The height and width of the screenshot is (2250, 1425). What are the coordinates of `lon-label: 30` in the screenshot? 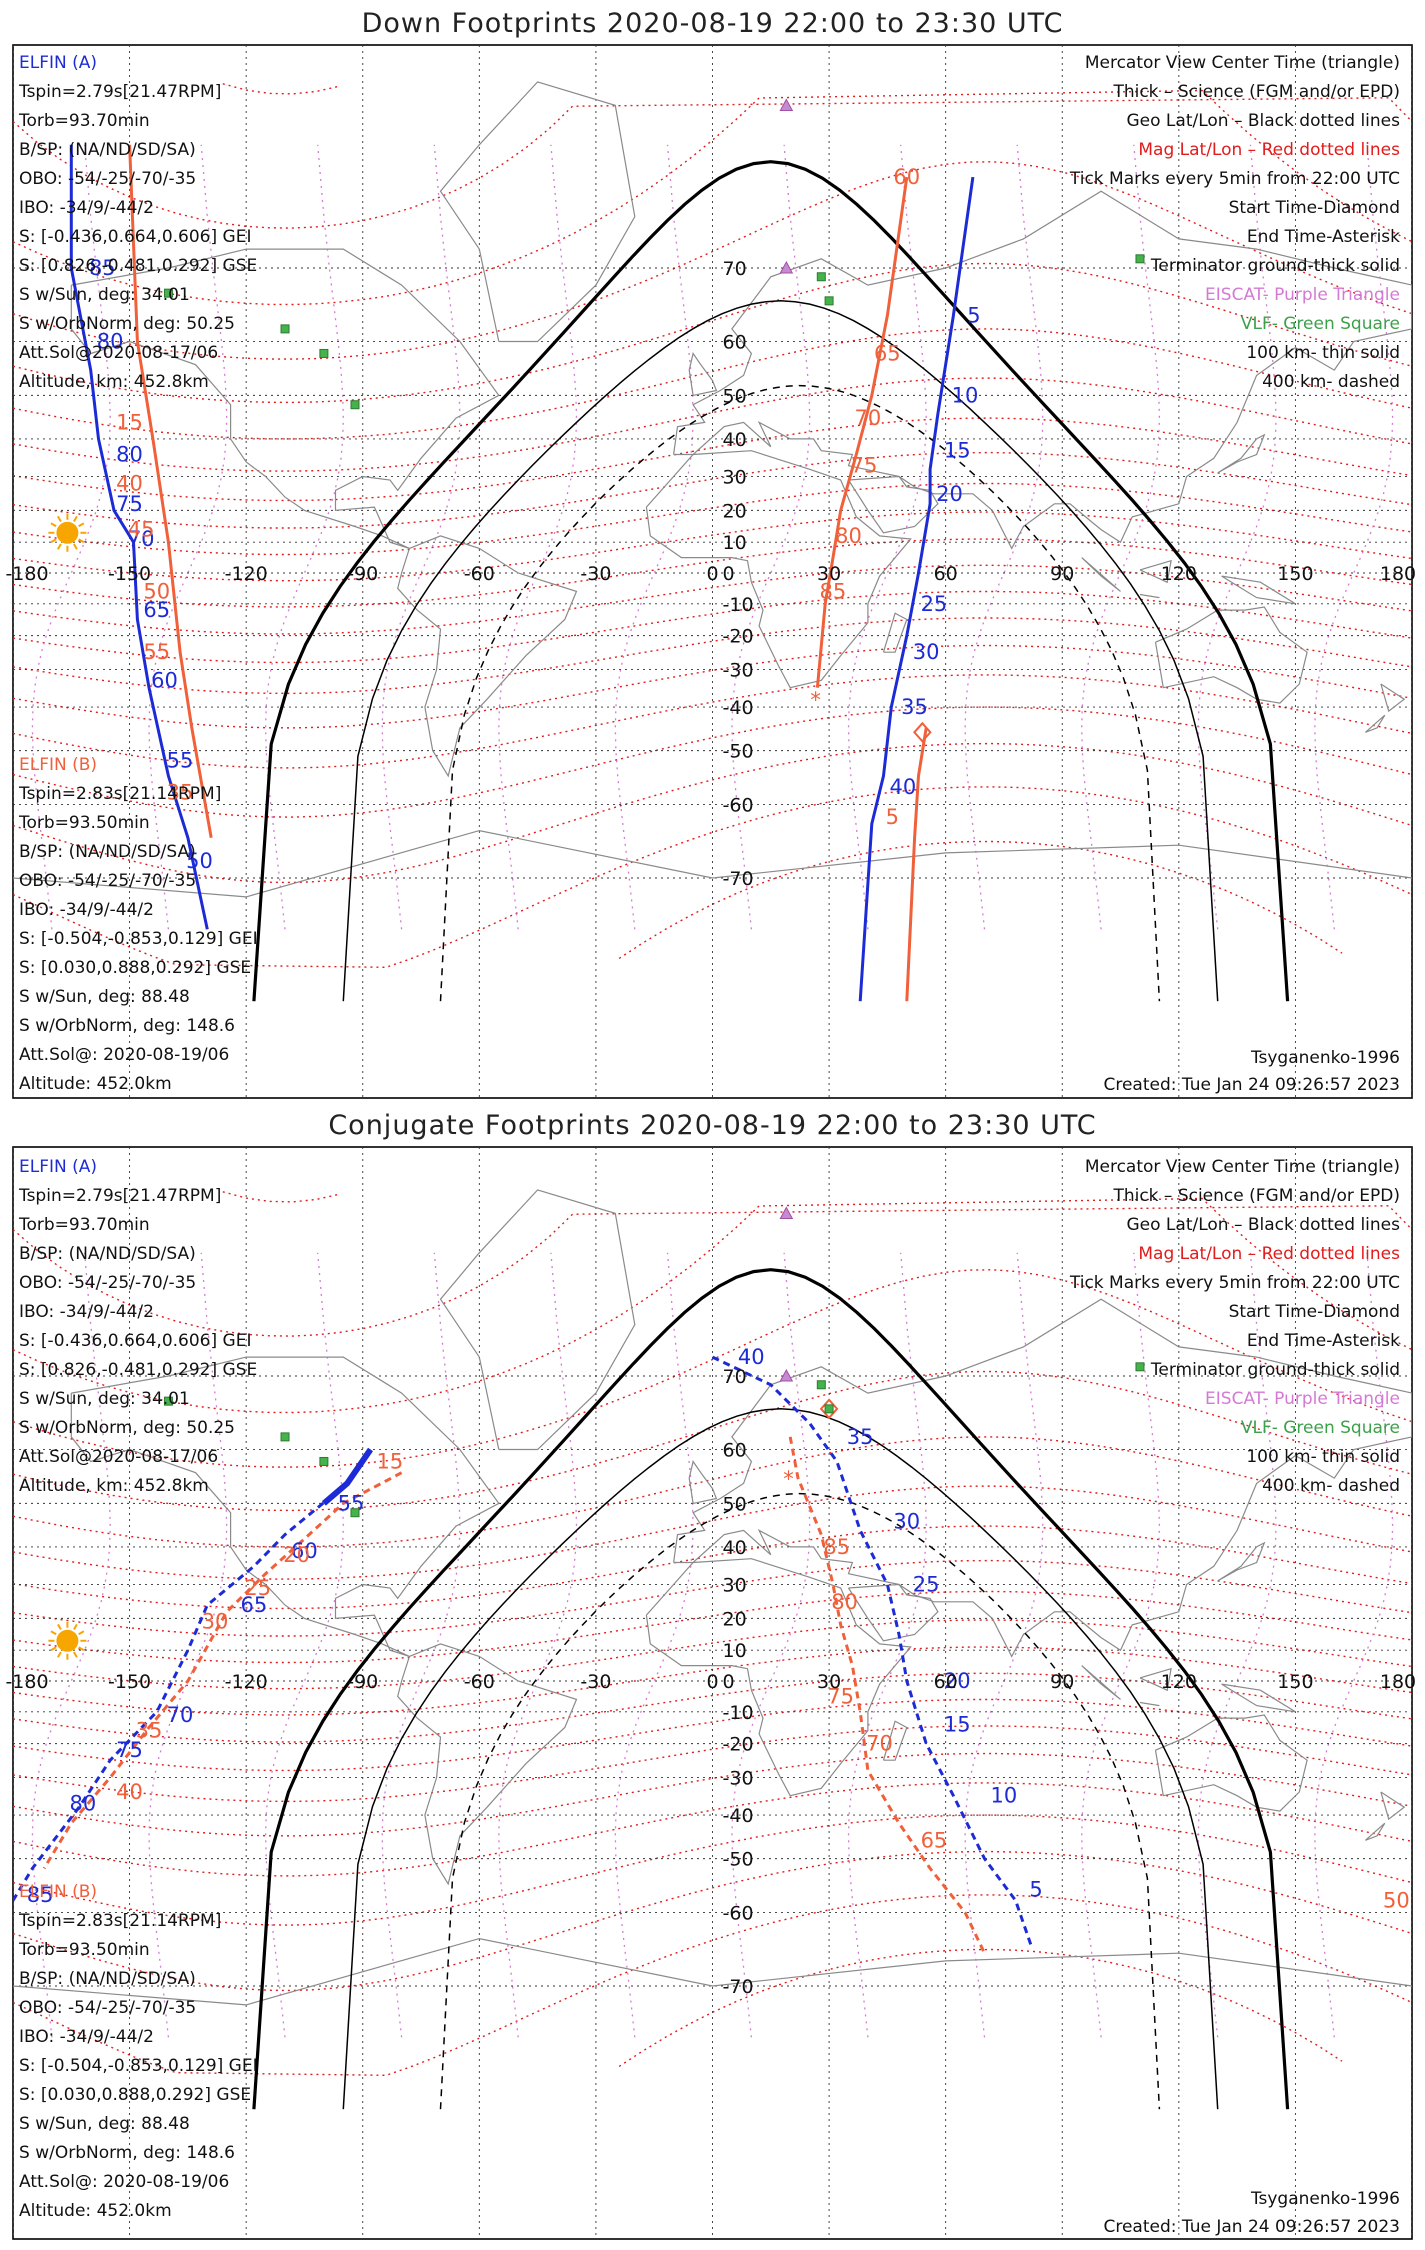 It's located at (829, 1682).